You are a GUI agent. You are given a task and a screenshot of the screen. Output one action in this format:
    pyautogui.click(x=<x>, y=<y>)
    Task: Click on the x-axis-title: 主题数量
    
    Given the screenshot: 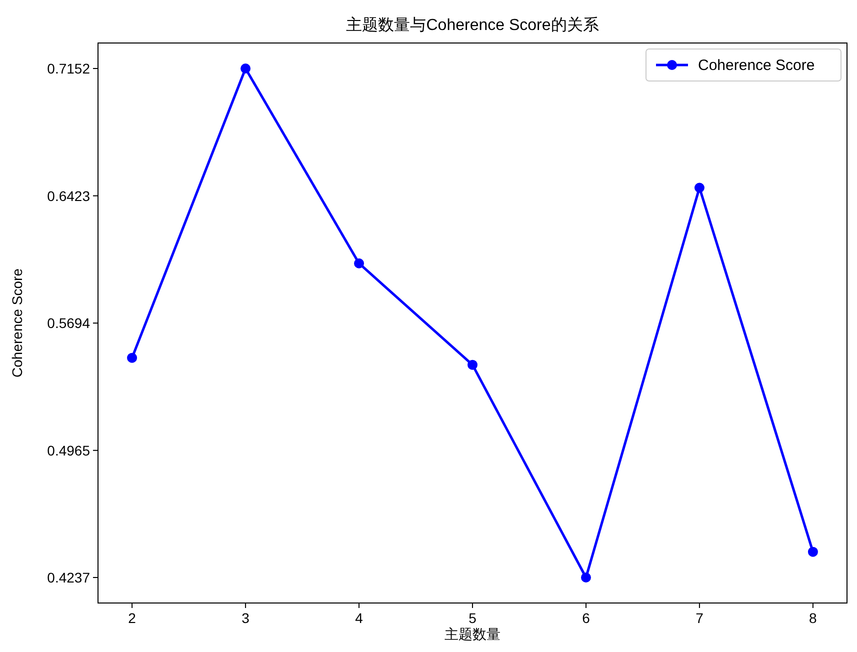 What is the action you would take?
    pyautogui.click(x=472, y=634)
    